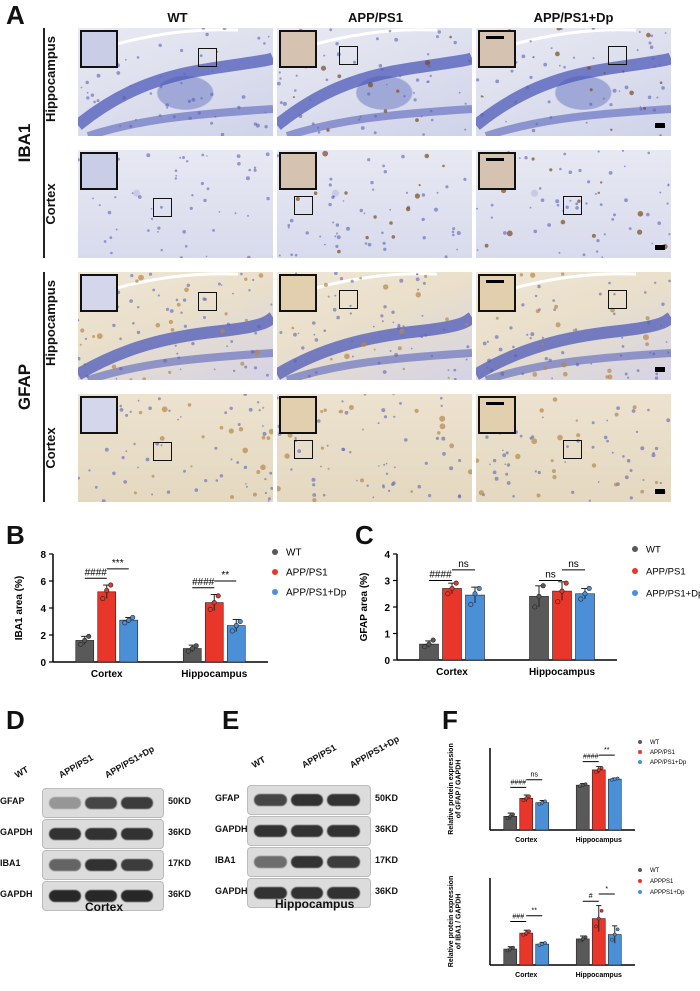 The image size is (700, 991). What do you see at coordinates (180, 894) in the screenshot?
I see `molecular-weight-label: 36KD` at bounding box center [180, 894].